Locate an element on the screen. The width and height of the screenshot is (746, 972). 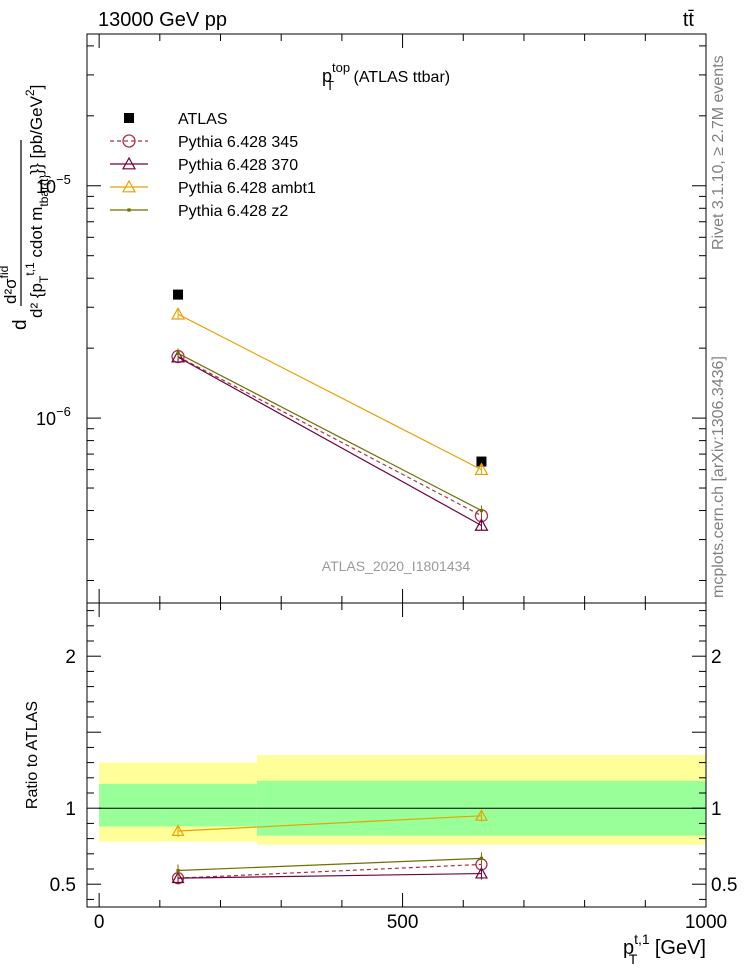
ratio-panel-background is located at coordinates (402, 800).